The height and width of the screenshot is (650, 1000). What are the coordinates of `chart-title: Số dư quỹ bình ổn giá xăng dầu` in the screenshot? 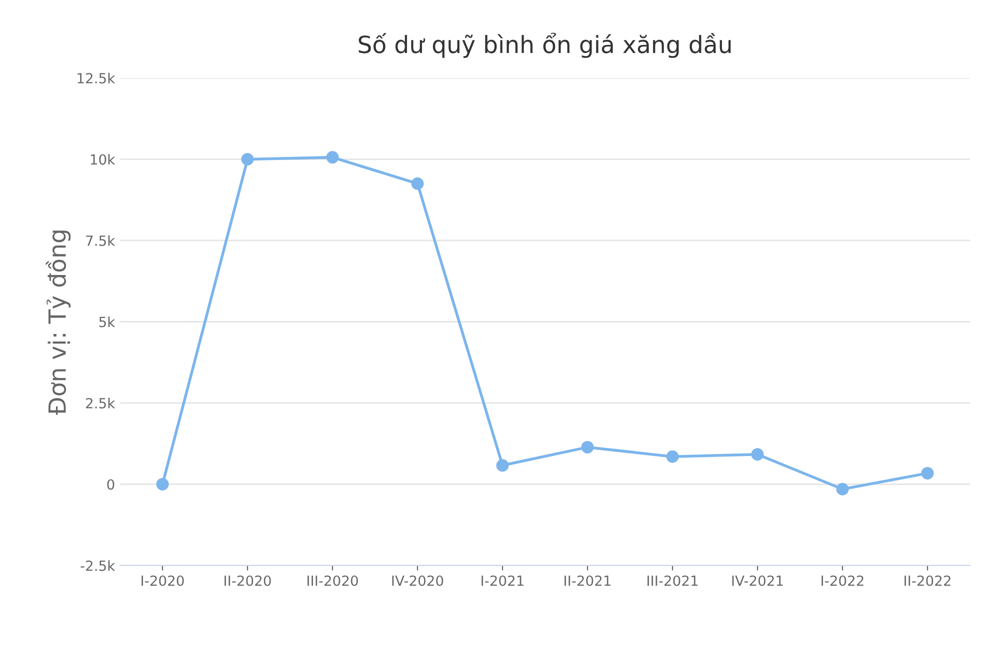 It's located at (544, 45).